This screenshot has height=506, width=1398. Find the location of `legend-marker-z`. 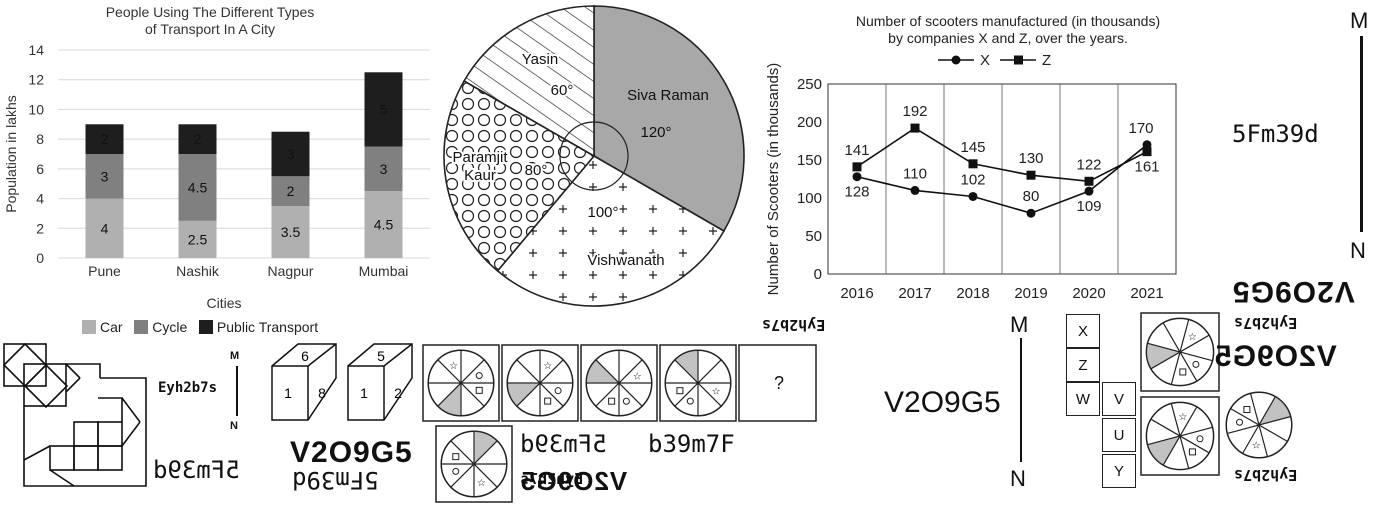

legend-marker-z is located at coordinates (1018, 60).